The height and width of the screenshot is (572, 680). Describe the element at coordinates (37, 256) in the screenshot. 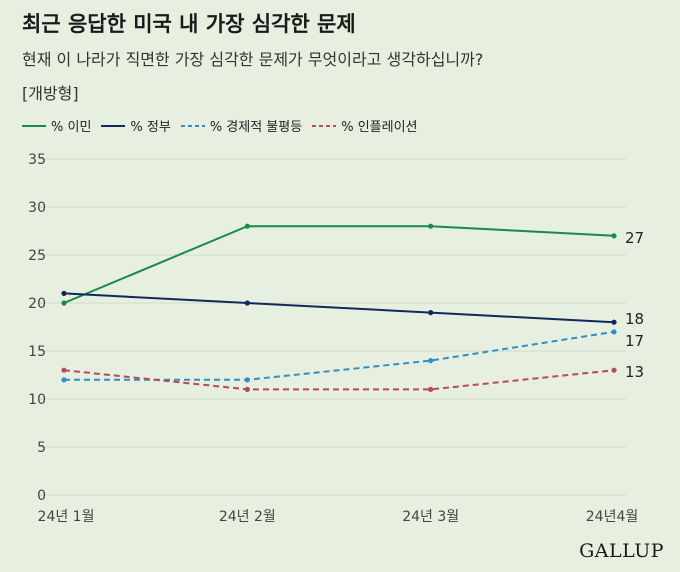

I see `y-tick-label: 25` at that location.